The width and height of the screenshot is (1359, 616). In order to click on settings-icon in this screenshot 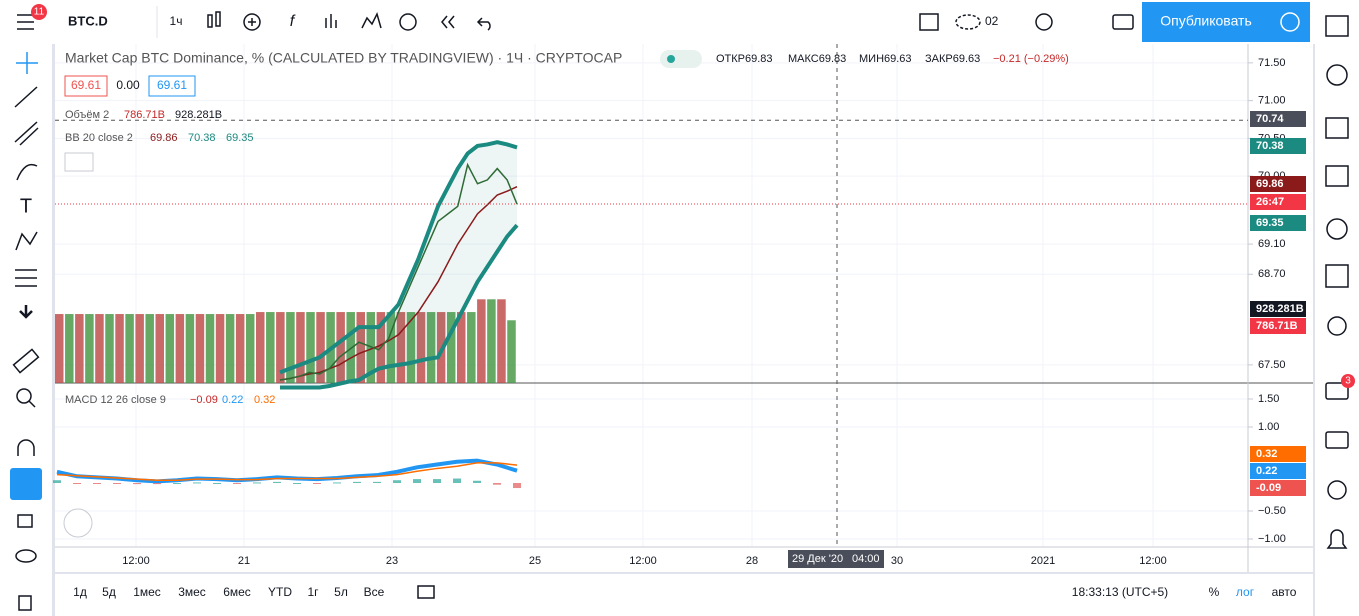, I will do `click(1044, 22)`.